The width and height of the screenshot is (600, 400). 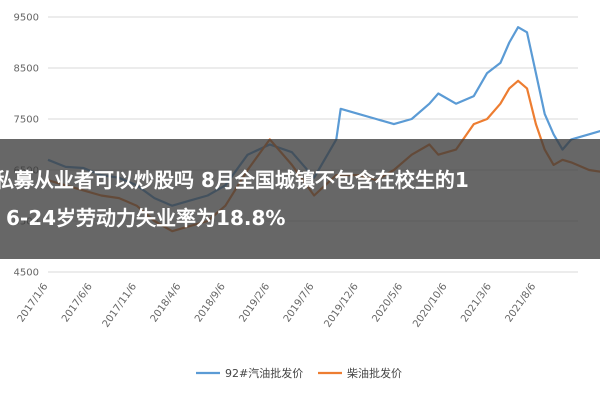 I want to click on x-tick-label: 2020/5/6, so click(x=387, y=302).